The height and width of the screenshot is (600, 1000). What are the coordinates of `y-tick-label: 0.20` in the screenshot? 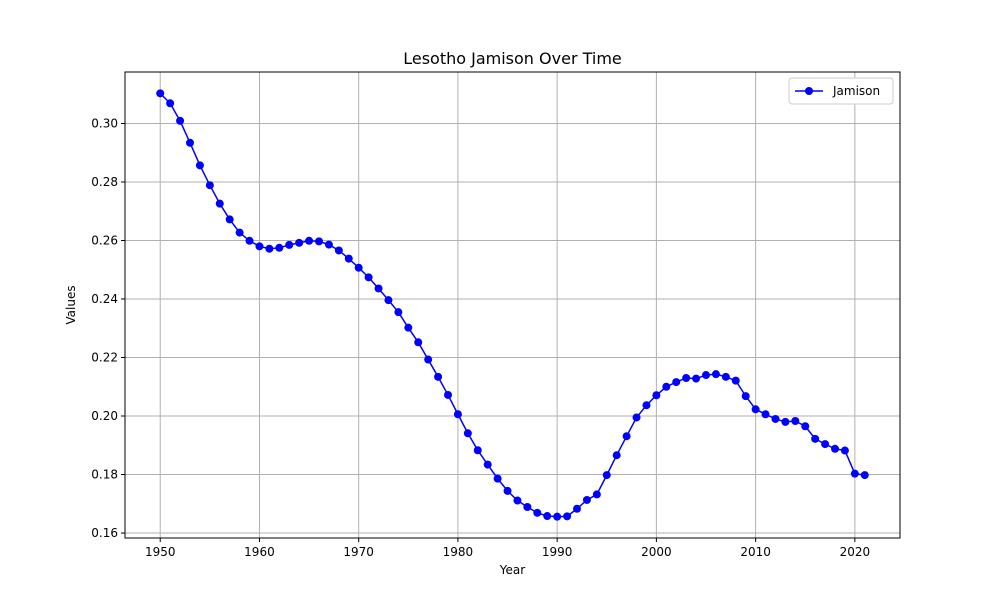 It's located at (104, 416).